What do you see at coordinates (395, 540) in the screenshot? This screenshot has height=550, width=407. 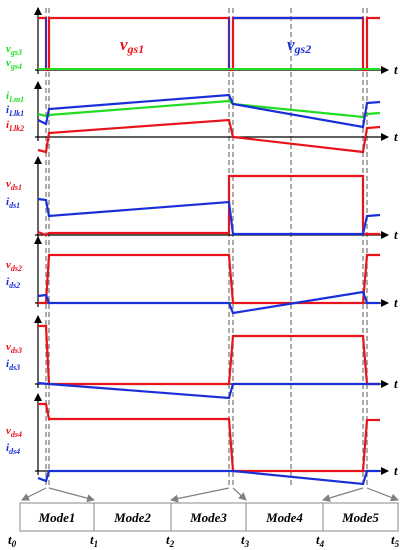 I see `time-label-t5: t5` at bounding box center [395, 540].